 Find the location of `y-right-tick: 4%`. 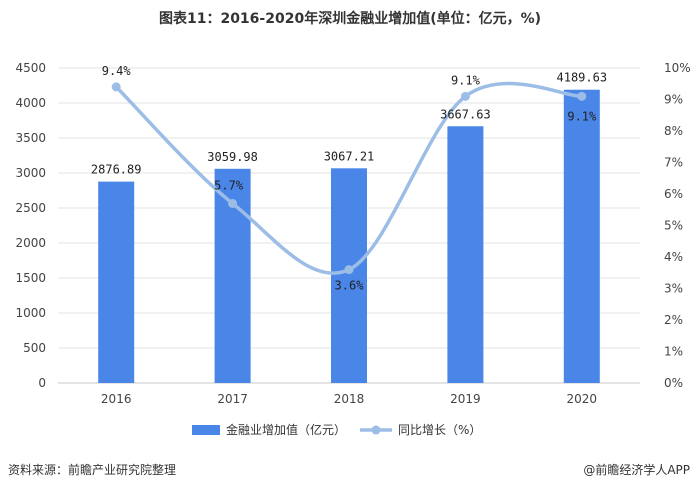

y-right-tick: 4% is located at coordinates (673, 257).